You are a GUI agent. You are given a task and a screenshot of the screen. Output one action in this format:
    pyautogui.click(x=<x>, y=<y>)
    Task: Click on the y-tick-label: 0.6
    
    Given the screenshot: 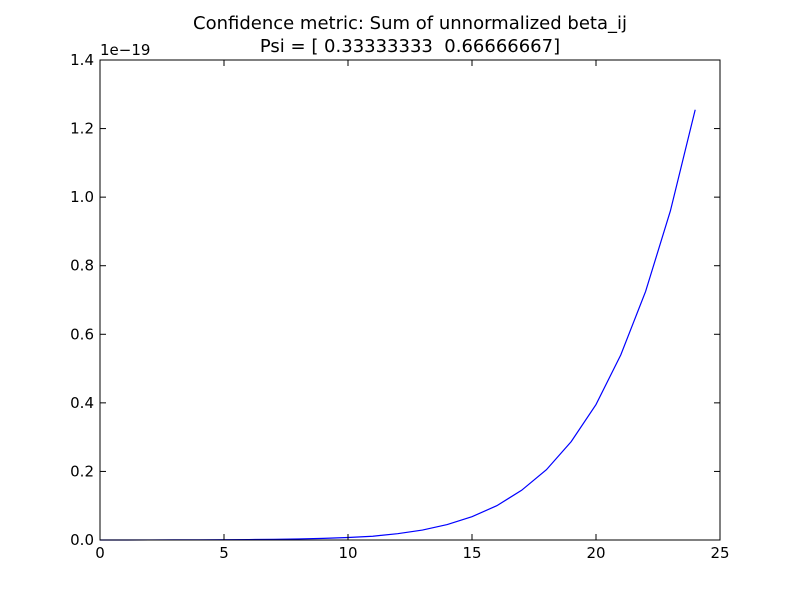 What is the action you would take?
    pyautogui.click(x=82, y=334)
    